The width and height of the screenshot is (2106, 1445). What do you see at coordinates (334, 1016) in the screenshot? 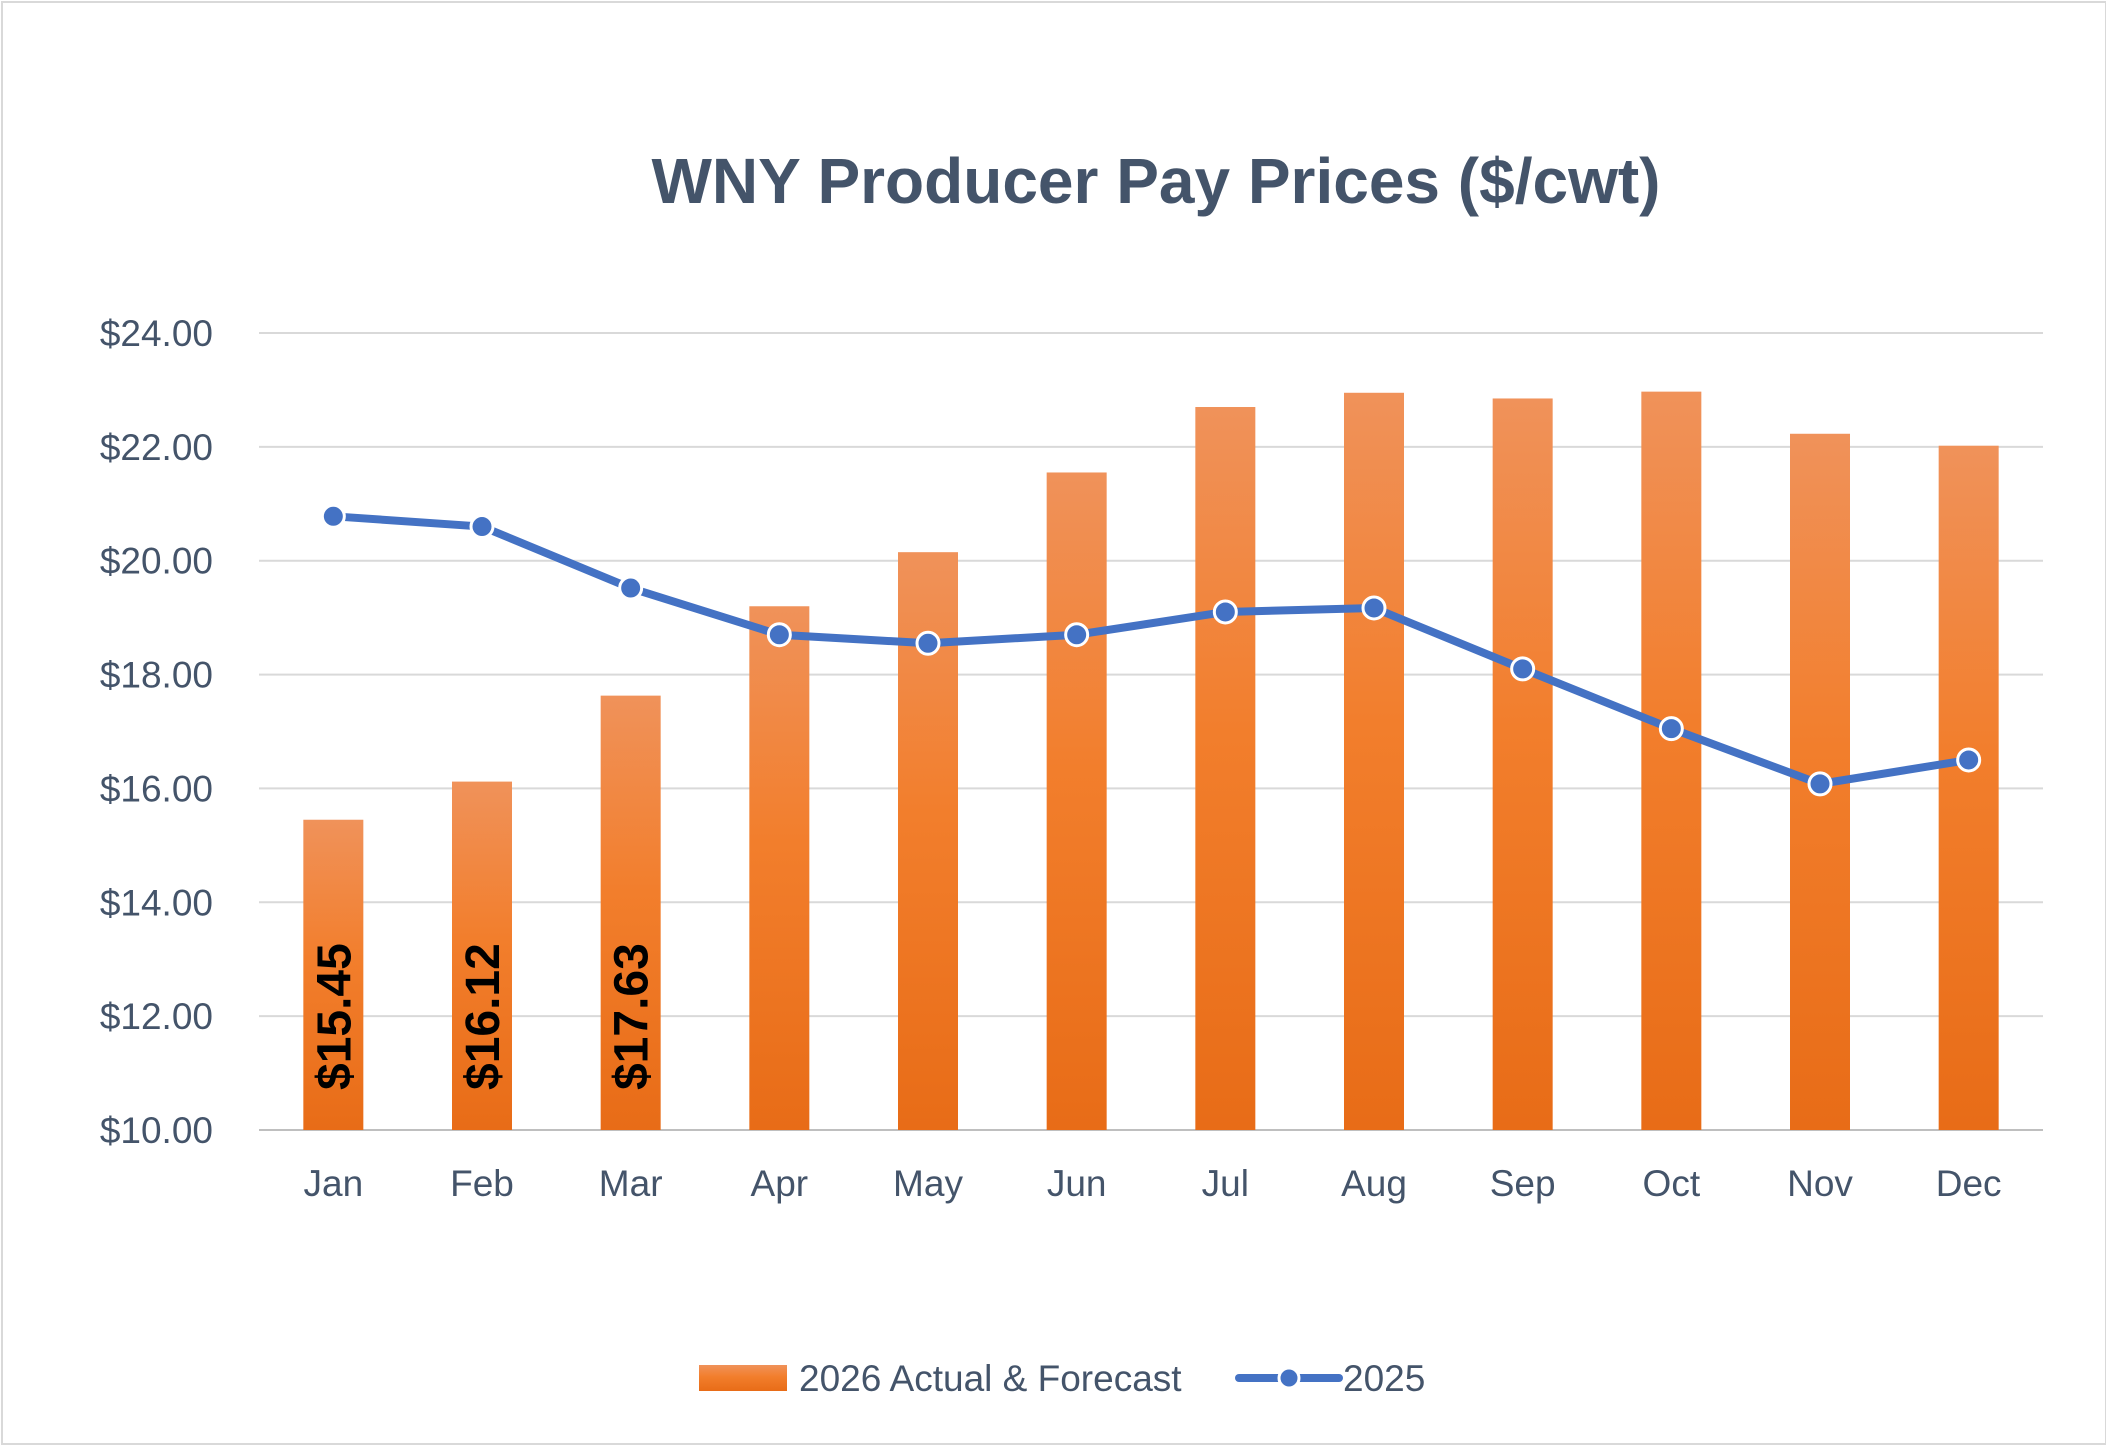
I see `bar-data-label: $15.45` at bounding box center [334, 1016].